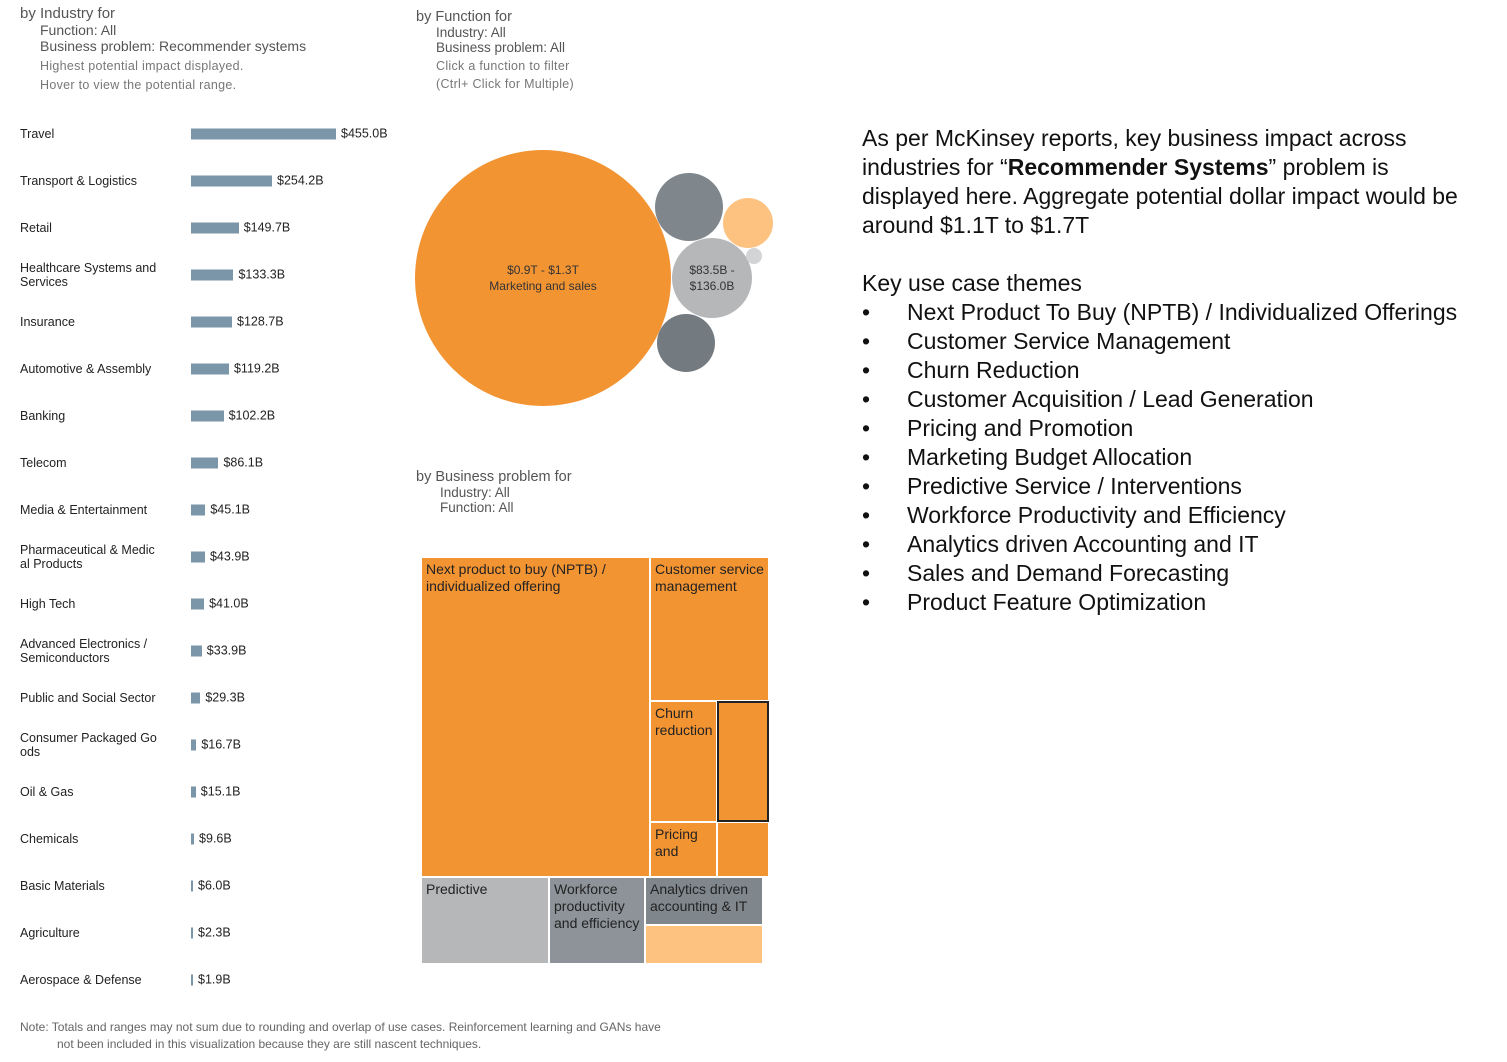 The height and width of the screenshot is (1062, 1507). What do you see at coordinates (503, 66) in the screenshot?
I see `function-hint-1: Click a function to filter` at bounding box center [503, 66].